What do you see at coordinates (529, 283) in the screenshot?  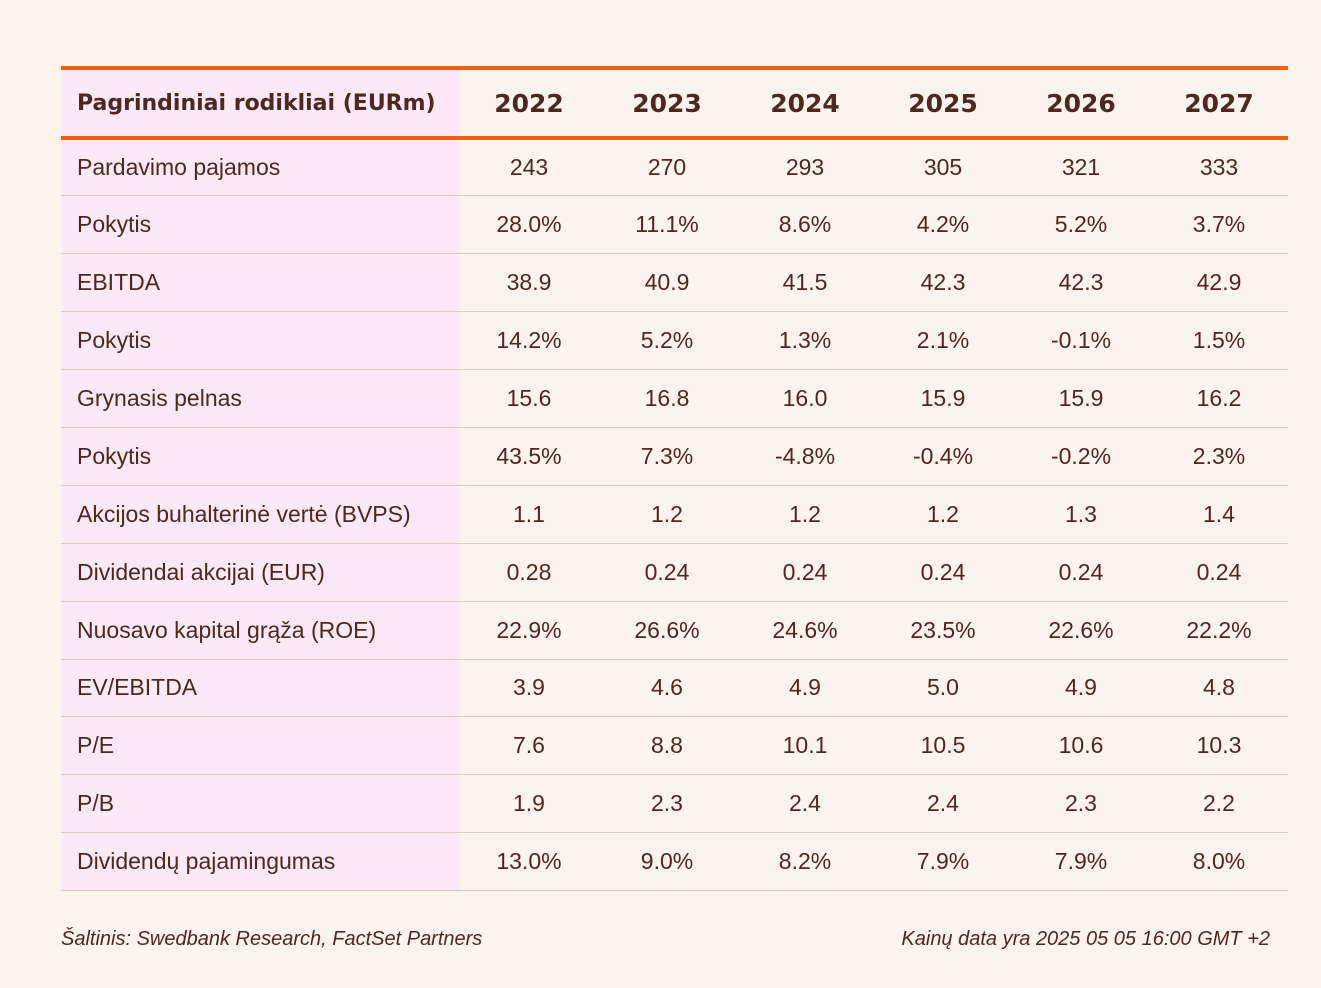 I see `table-cell: 38.9` at bounding box center [529, 283].